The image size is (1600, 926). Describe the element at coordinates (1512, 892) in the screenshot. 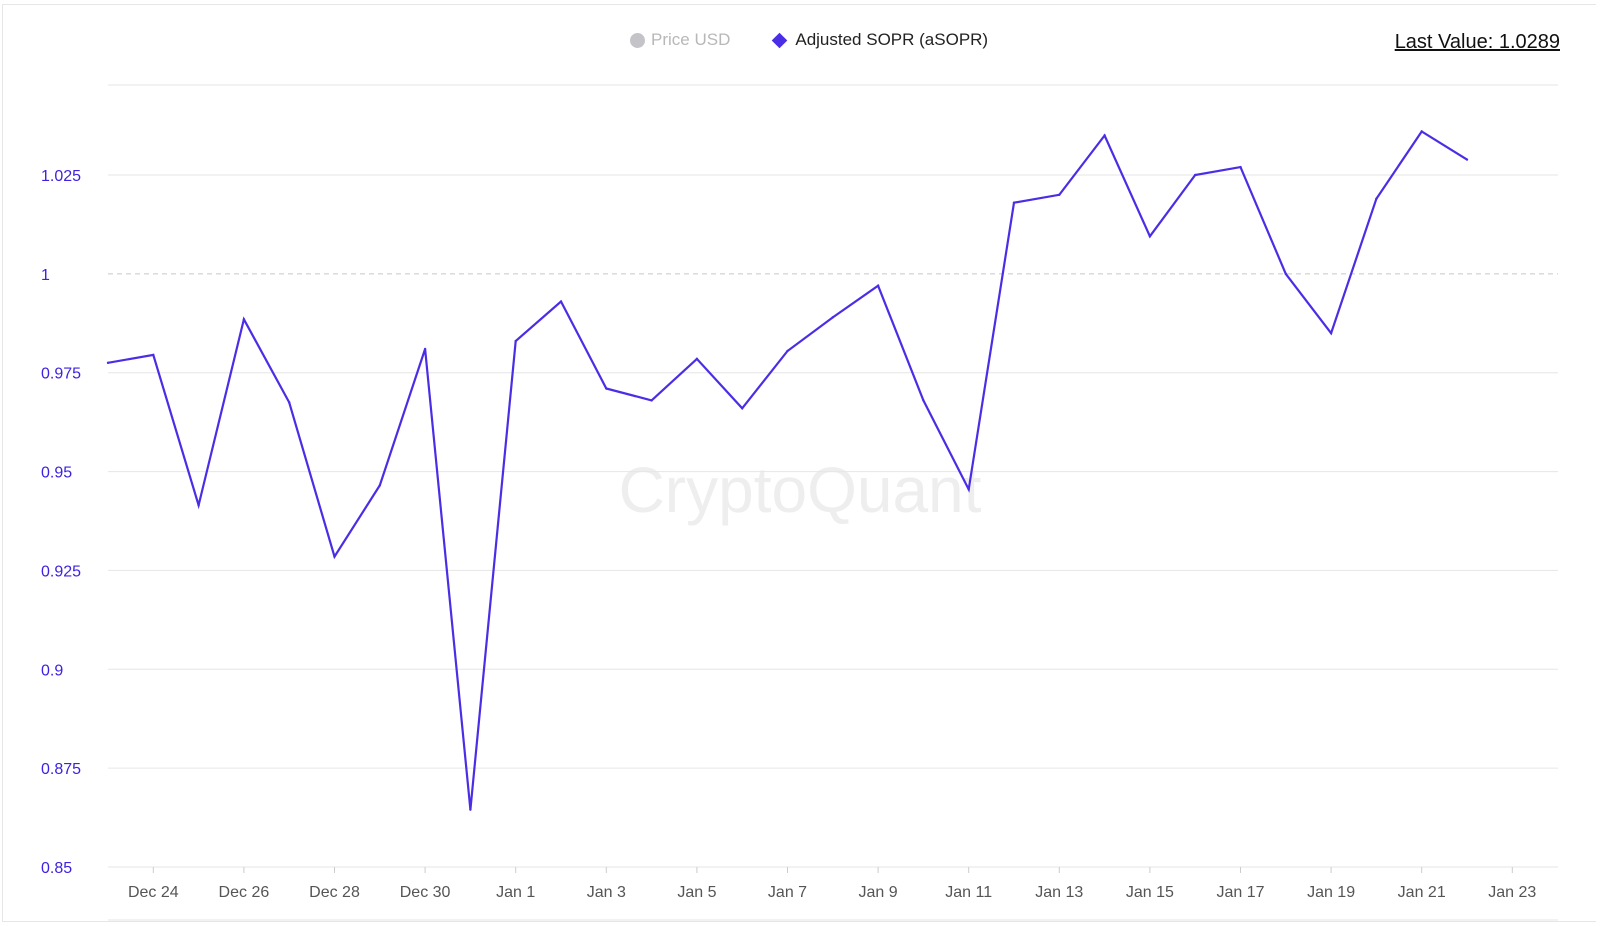

I see `x-tick-label: Jan 23` at that location.